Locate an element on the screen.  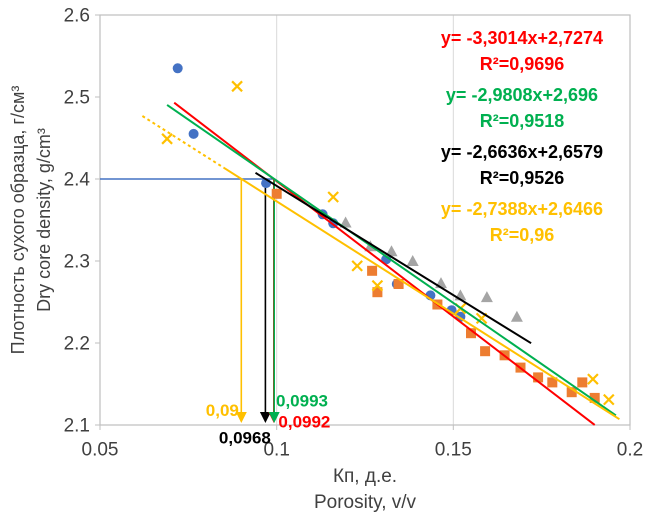
svg-text: 0,09 is located at coordinates (222, 410).